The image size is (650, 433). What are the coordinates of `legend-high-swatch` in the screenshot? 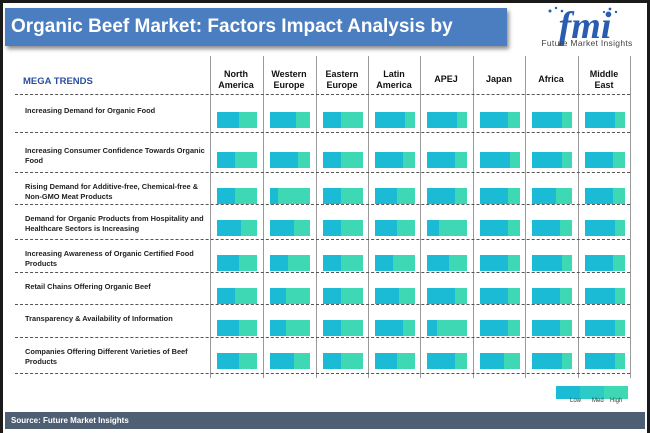 It's located at (616, 392).